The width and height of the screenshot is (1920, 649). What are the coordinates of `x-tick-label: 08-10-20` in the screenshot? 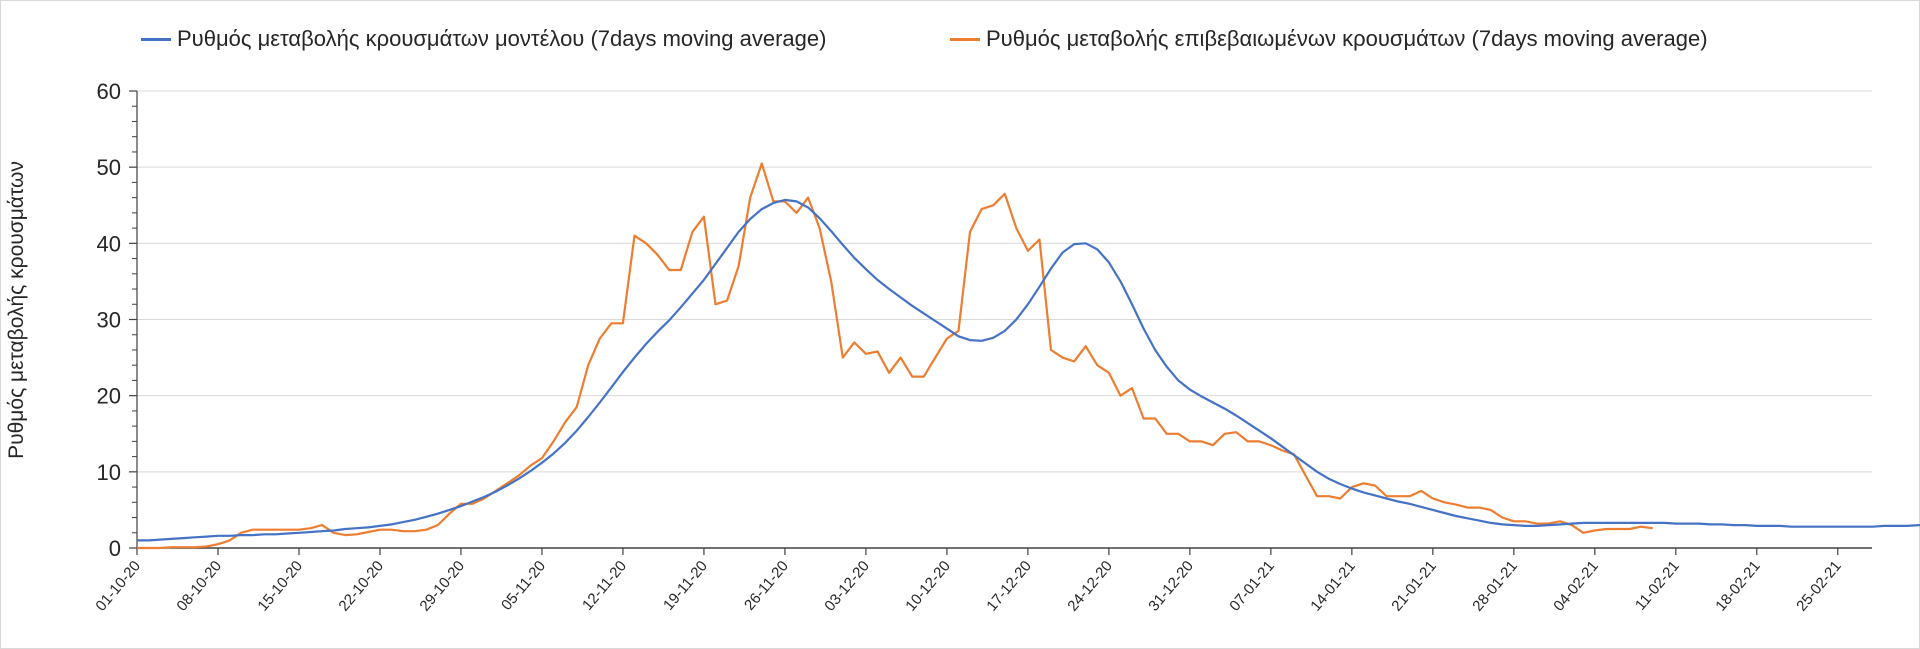 It's located at (199, 586).